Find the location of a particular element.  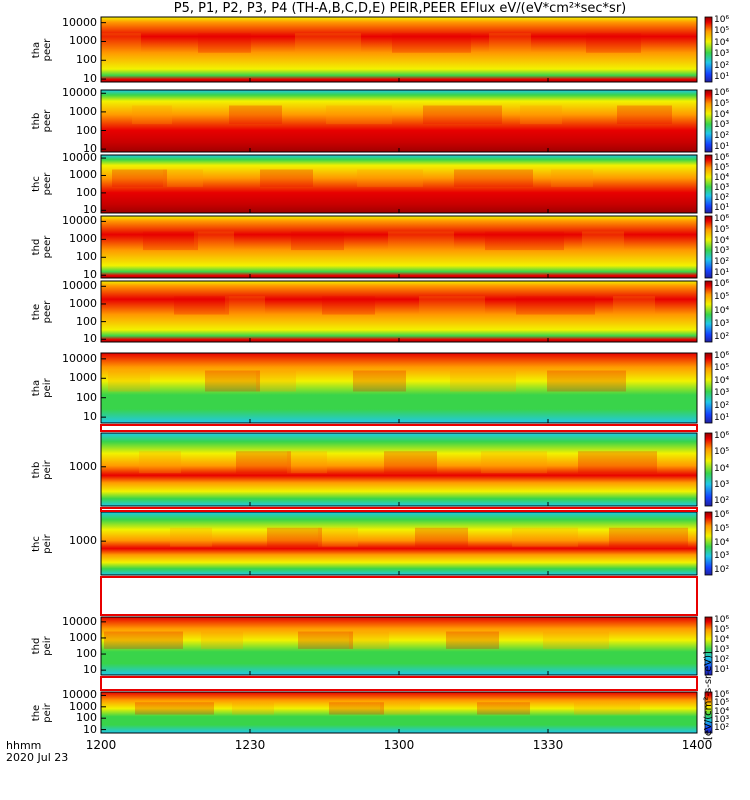

spectrogram-thb_peer is located at coordinates (399, 121).